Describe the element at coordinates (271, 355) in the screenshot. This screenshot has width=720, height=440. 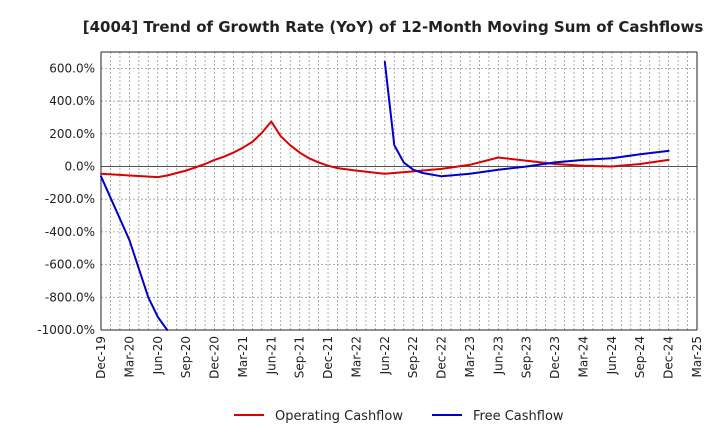
I see `x-tick-label: Jun-21` at that location.